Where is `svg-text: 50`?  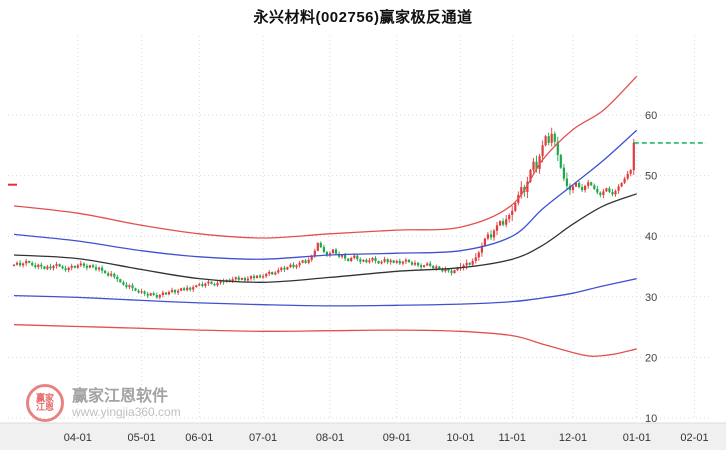
svg-text: 50 is located at coordinates (651, 177).